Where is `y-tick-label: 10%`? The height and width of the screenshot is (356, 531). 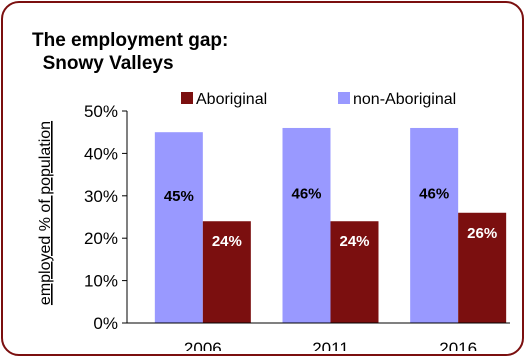 y-tick-label: 10% is located at coordinates (101, 281).